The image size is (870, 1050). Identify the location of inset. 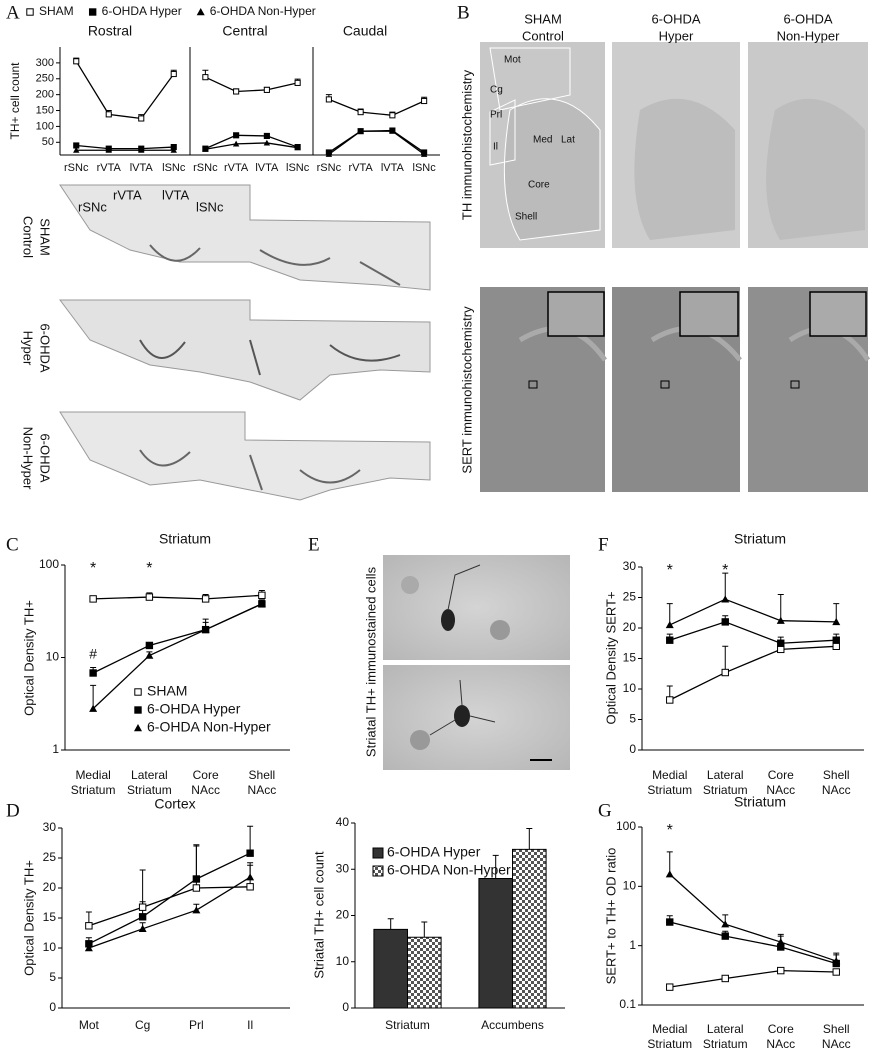
(709, 314).